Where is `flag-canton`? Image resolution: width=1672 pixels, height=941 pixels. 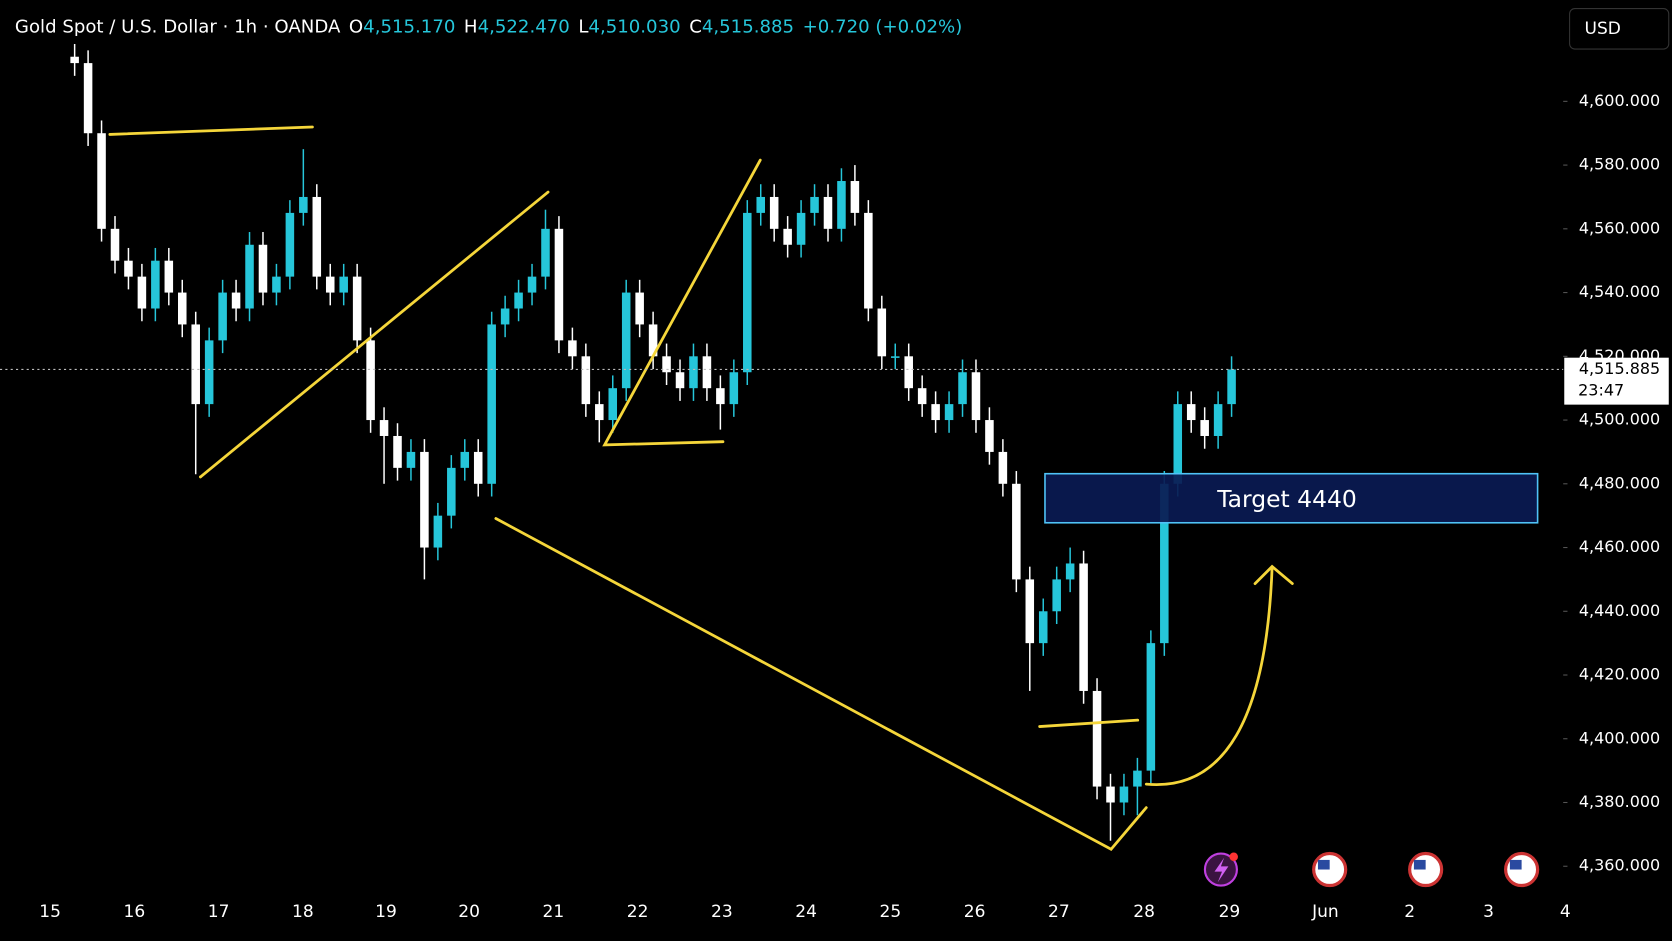
flag-canton is located at coordinates (1515, 864).